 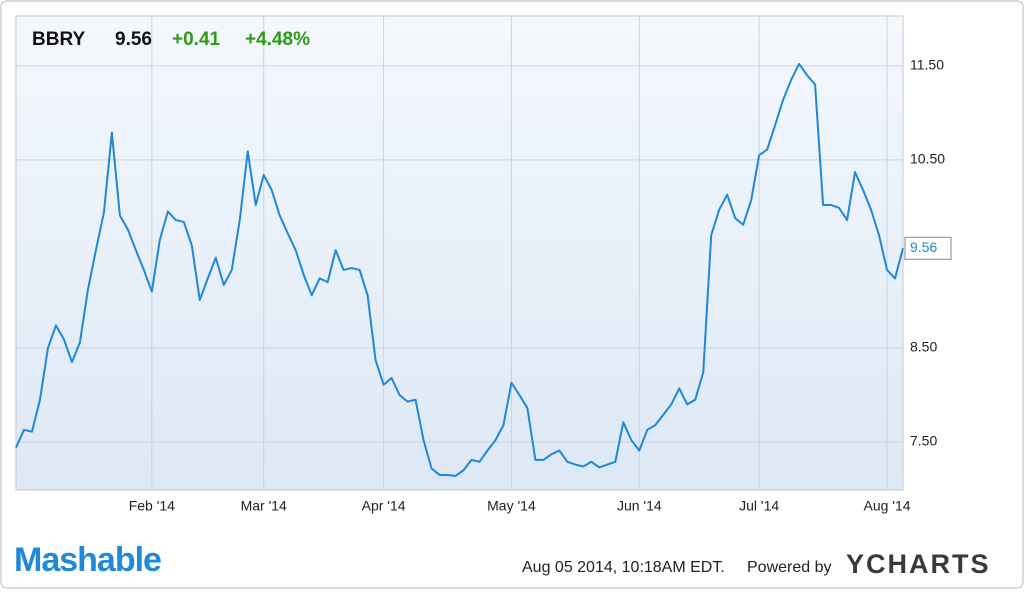 What do you see at coordinates (87, 560) in the screenshot?
I see `brand: Mashable` at bounding box center [87, 560].